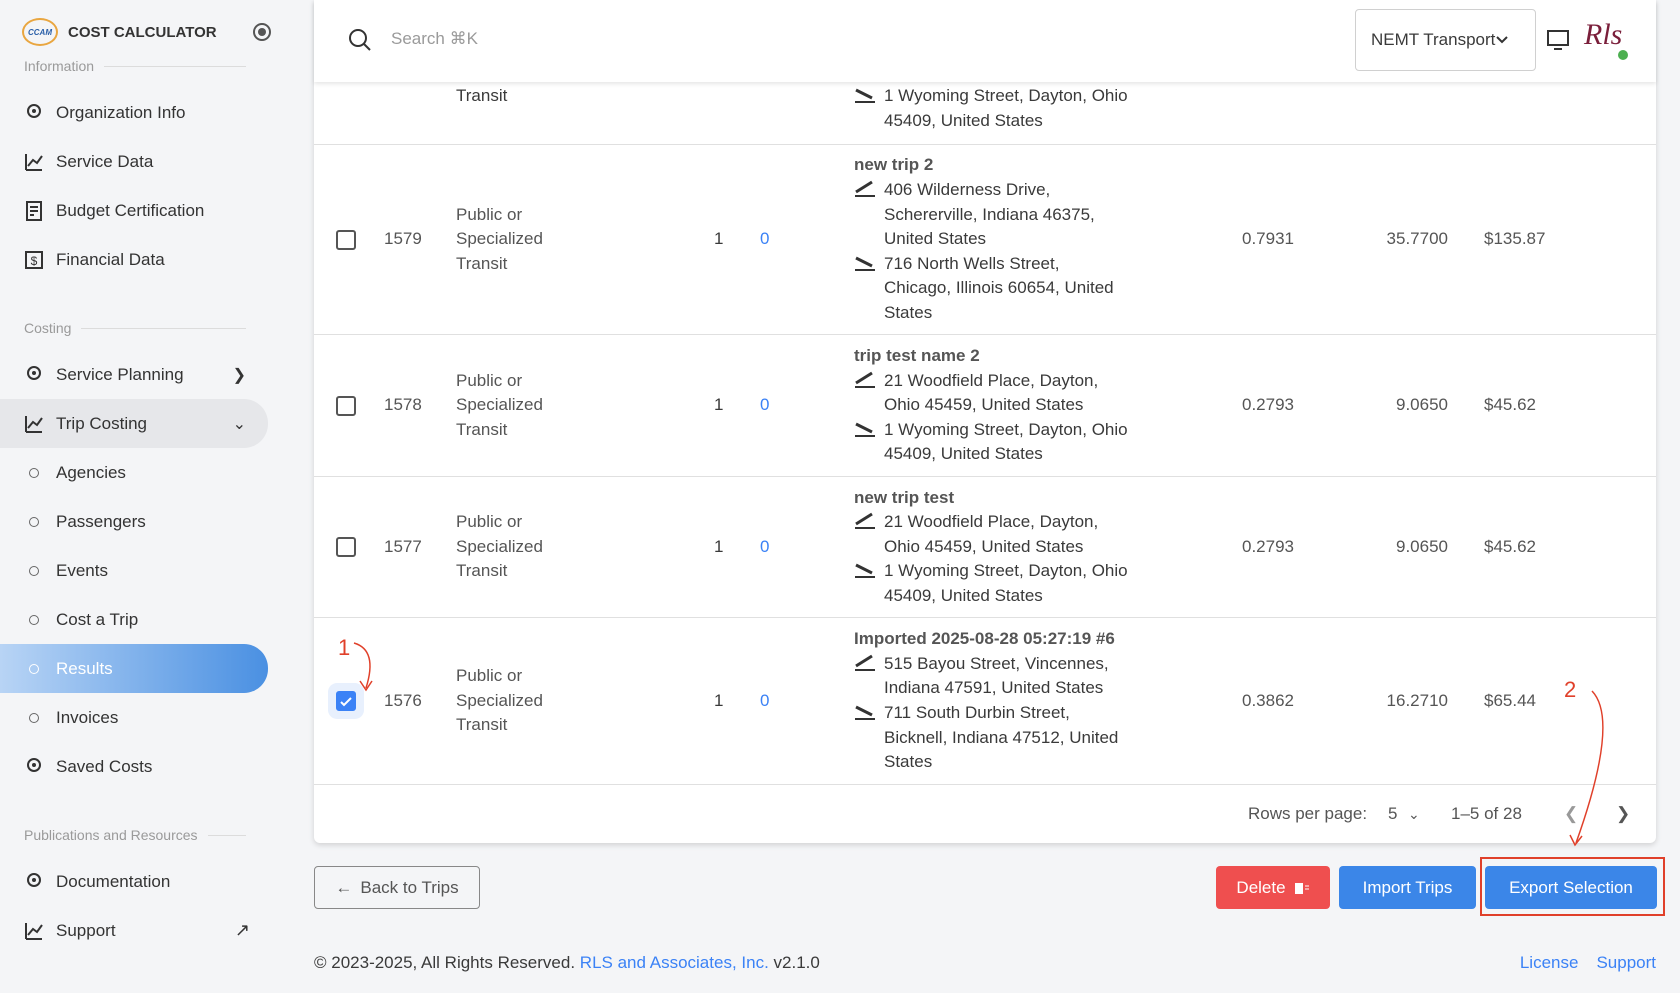 This screenshot has width=1680, height=993. What do you see at coordinates (134, 668) in the screenshot?
I see `nav-item: Results` at bounding box center [134, 668].